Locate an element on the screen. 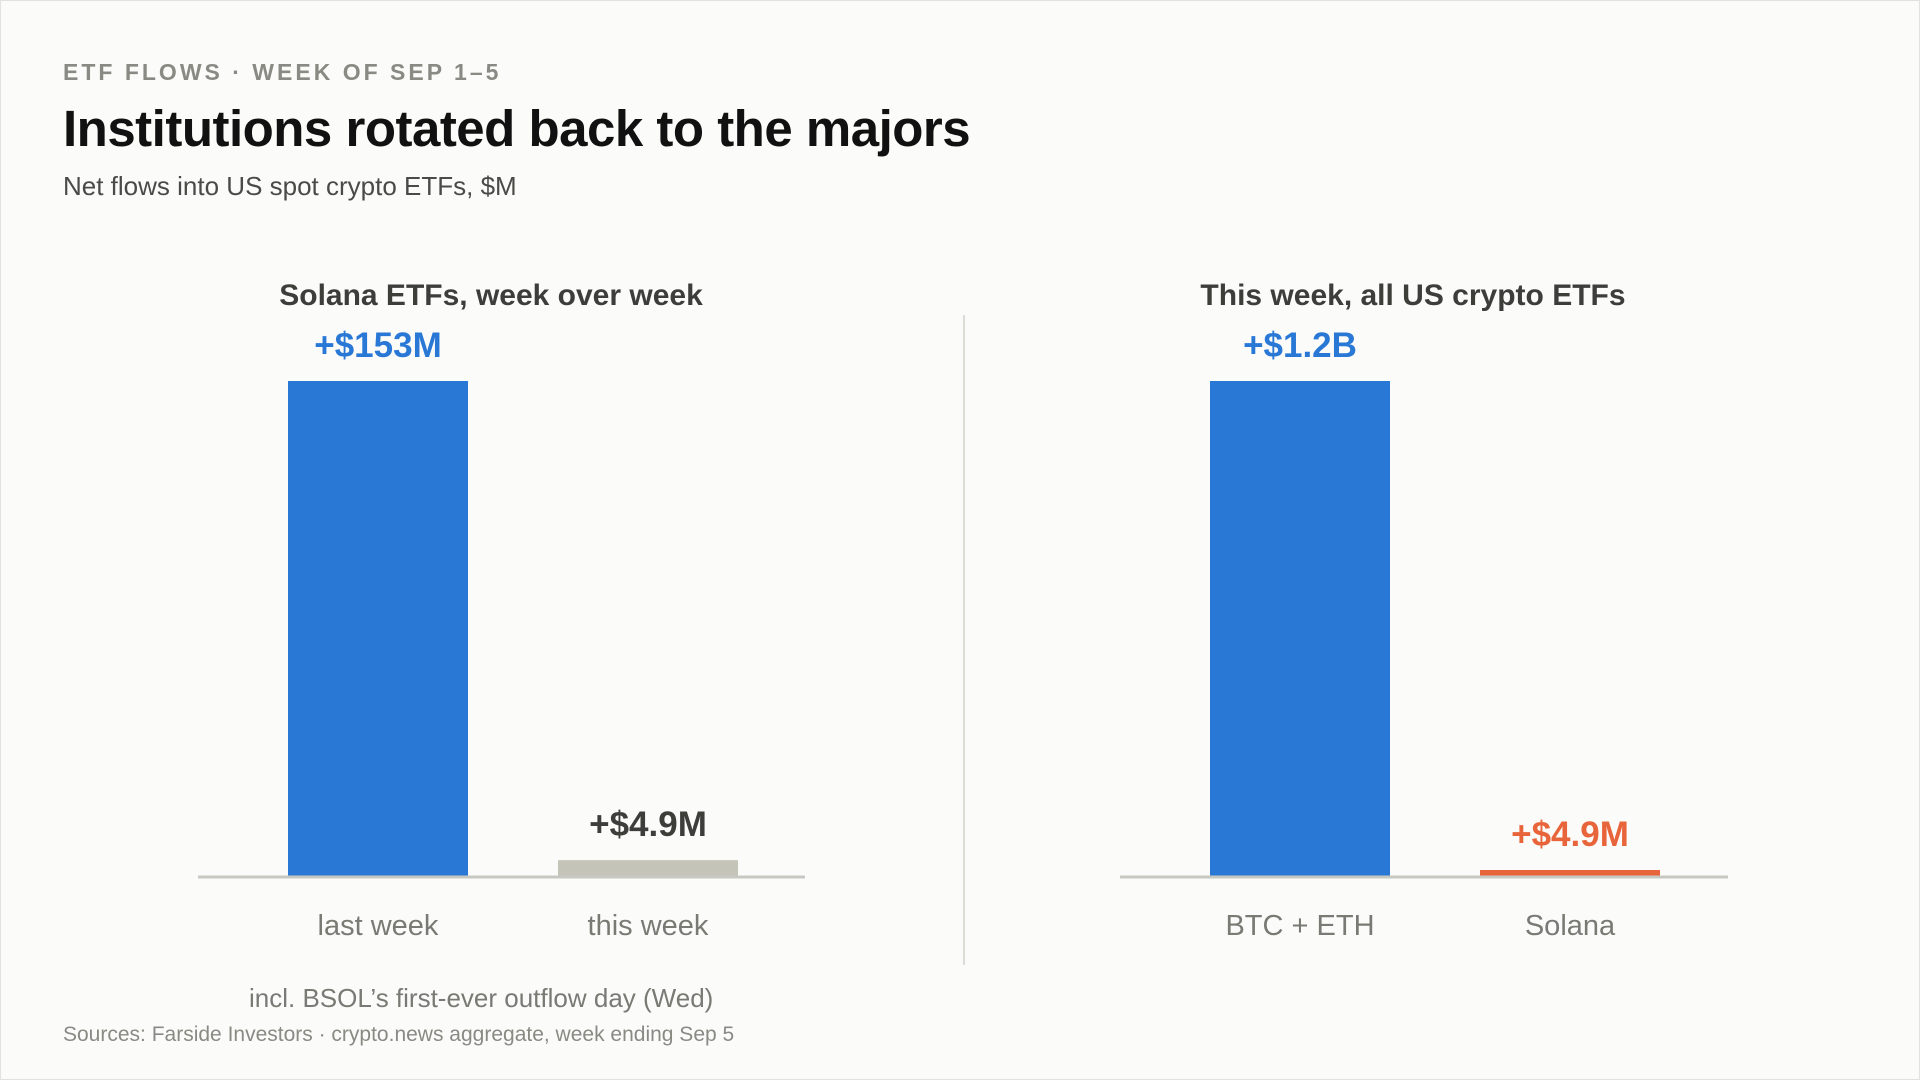 The width and height of the screenshot is (1920, 1080). page-subtitle: Net flows into US spot crypto ETFs, $M is located at coordinates (290, 186).